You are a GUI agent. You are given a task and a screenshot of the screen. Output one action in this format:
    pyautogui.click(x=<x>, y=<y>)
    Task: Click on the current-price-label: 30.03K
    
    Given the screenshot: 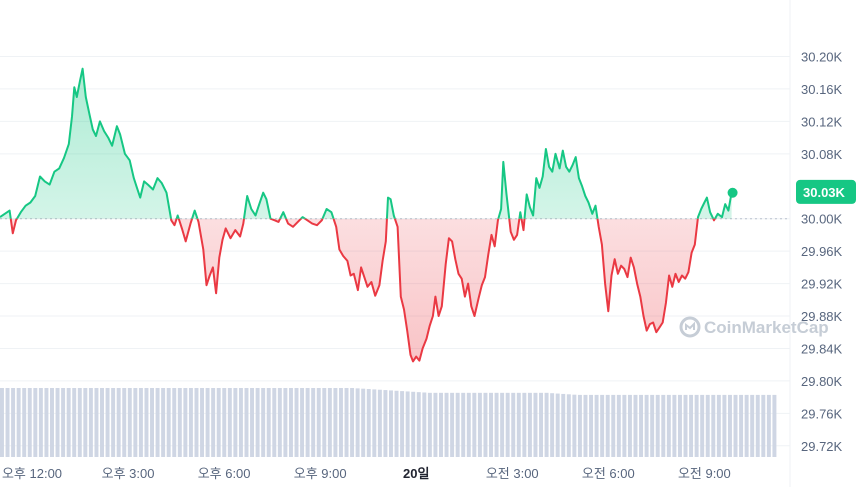 What is the action you would take?
    pyautogui.click(x=824, y=192)
    